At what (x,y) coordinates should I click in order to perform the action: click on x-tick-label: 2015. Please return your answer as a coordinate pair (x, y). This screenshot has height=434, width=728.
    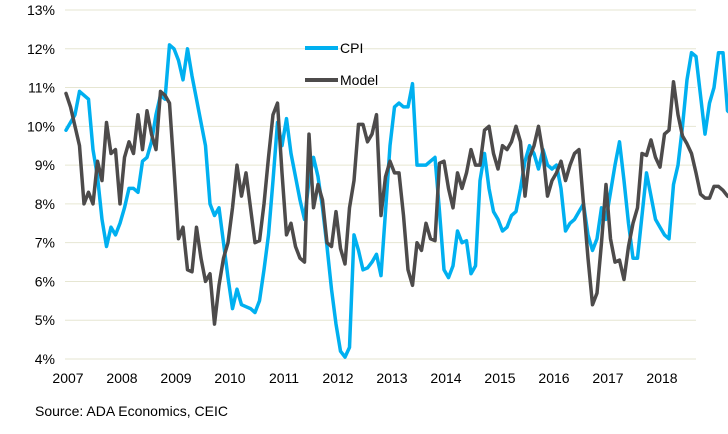
    Looking at the image, I should click on (499, 378).